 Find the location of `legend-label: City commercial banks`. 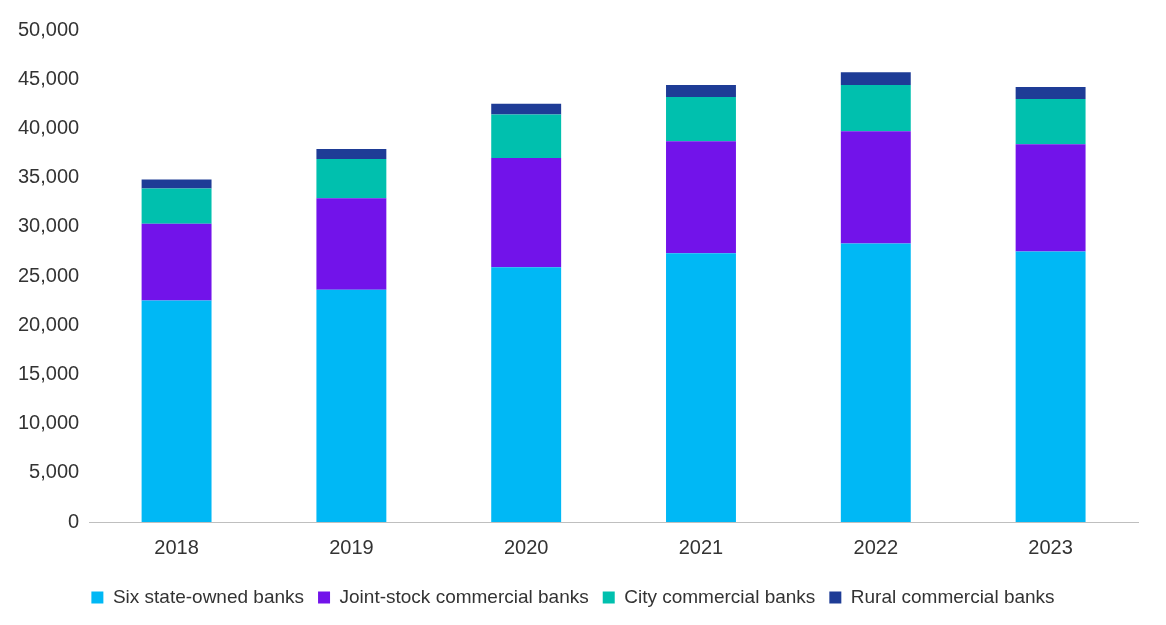

legend-label: City commercial banks is located at coordinates (720, 596).